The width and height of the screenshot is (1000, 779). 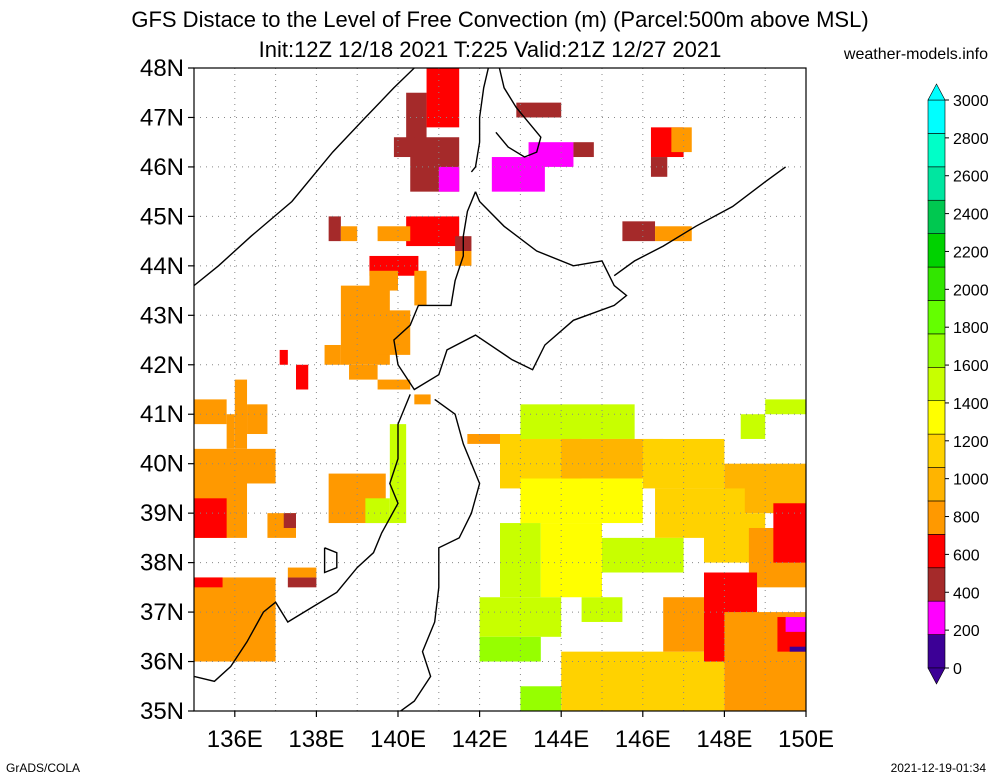 I want to click on site-label: weather-models.info, so click(x=915, y=54).